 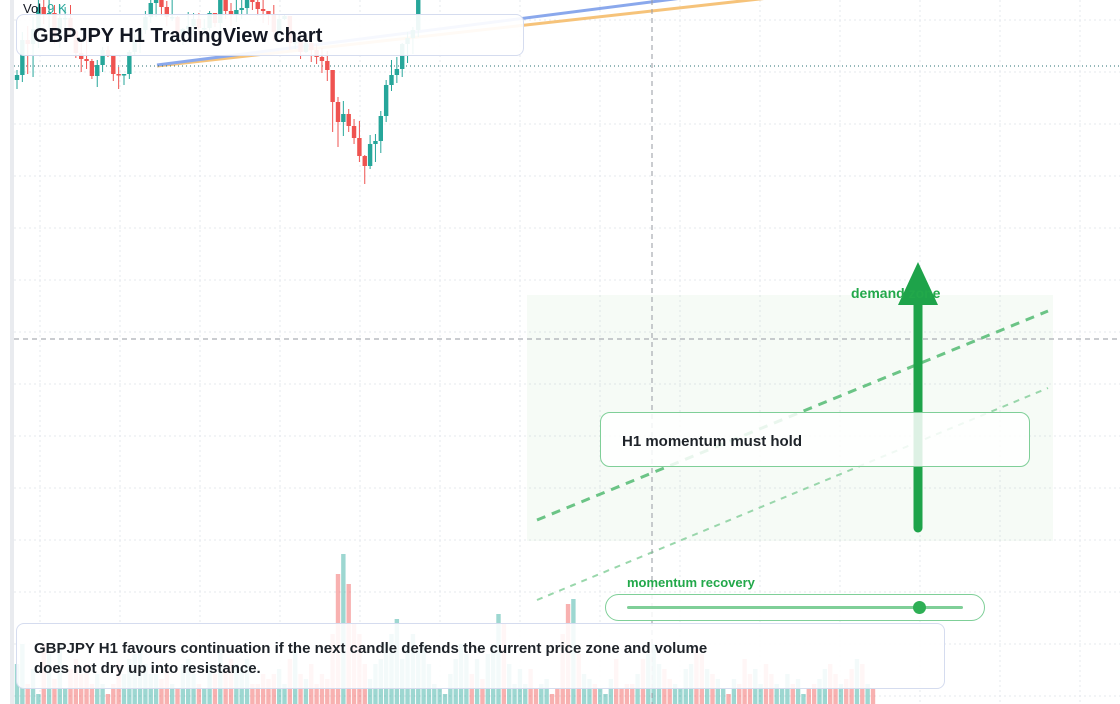 I want to click on momentum-slider, so click(x=795, y=607).